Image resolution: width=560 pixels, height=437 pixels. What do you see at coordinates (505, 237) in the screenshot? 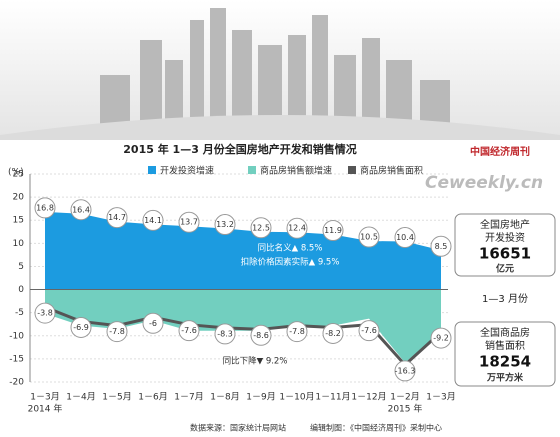
I see `box-label: 开发投资` at bounding box center [505, 237].